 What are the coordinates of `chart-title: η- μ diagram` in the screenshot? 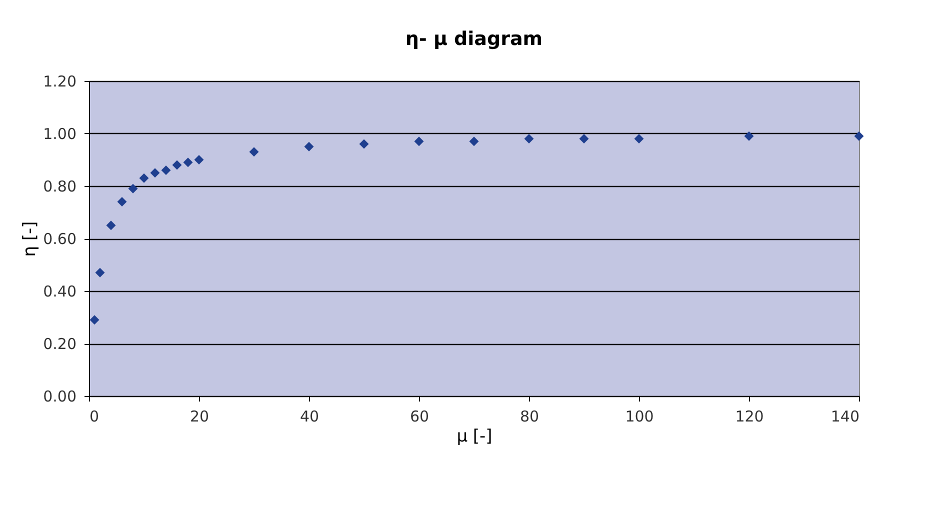 It's located at (474, 39).